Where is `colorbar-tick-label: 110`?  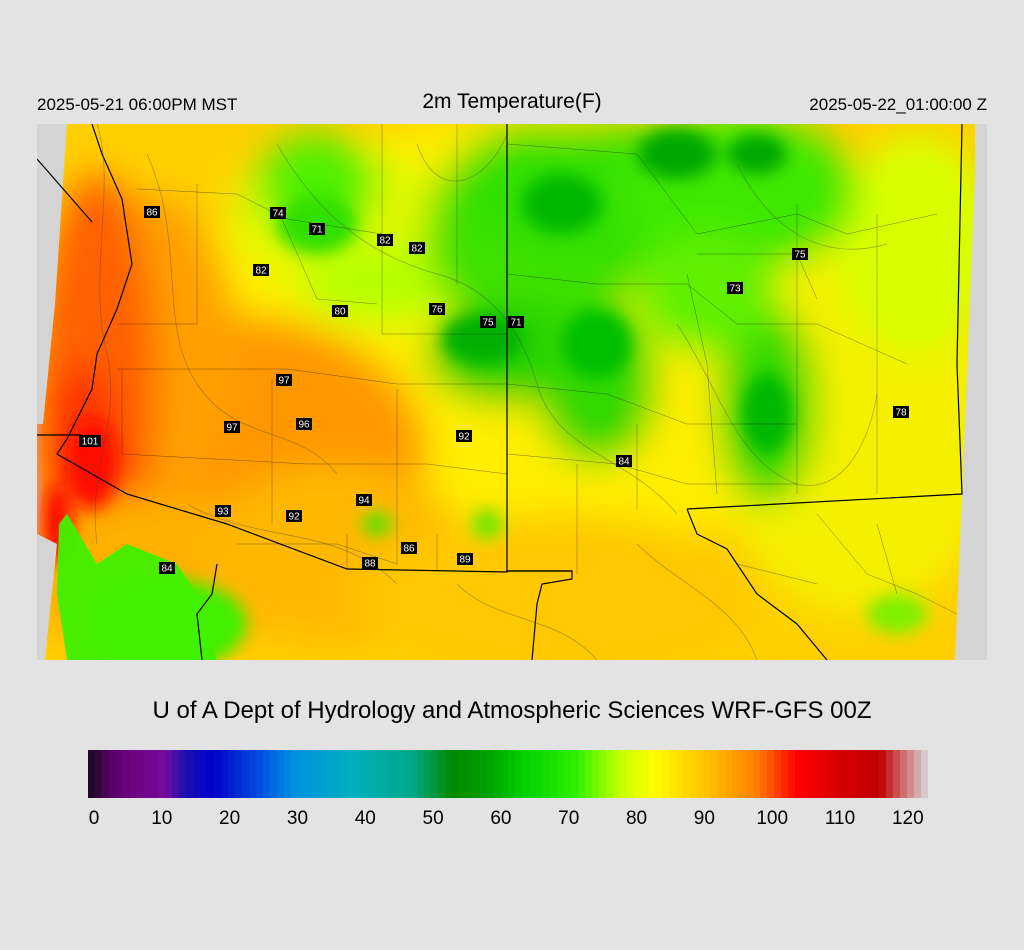
colorbar-tick-label: 110 is located at coordinates (840, 818).